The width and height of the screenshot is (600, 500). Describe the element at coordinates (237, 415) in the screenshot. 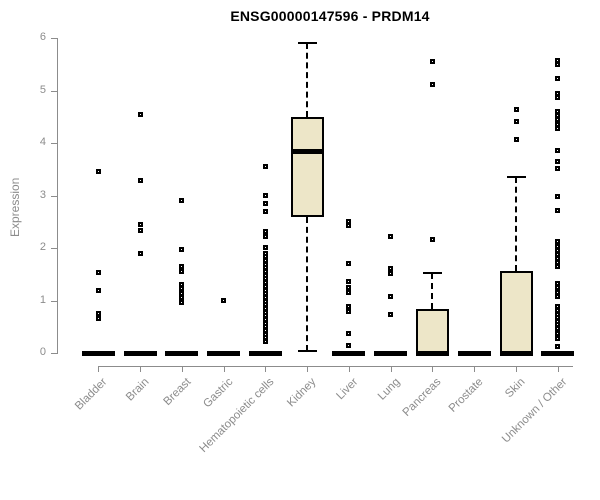

I see `x-tick-label-hematopoietic-cells: Hematopoietic cells` at that location.